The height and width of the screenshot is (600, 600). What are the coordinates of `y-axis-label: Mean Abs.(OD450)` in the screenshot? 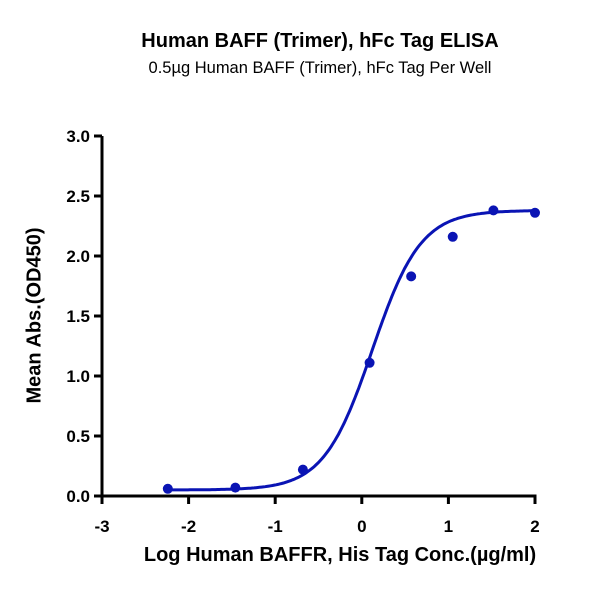 It's located at (34, 315).